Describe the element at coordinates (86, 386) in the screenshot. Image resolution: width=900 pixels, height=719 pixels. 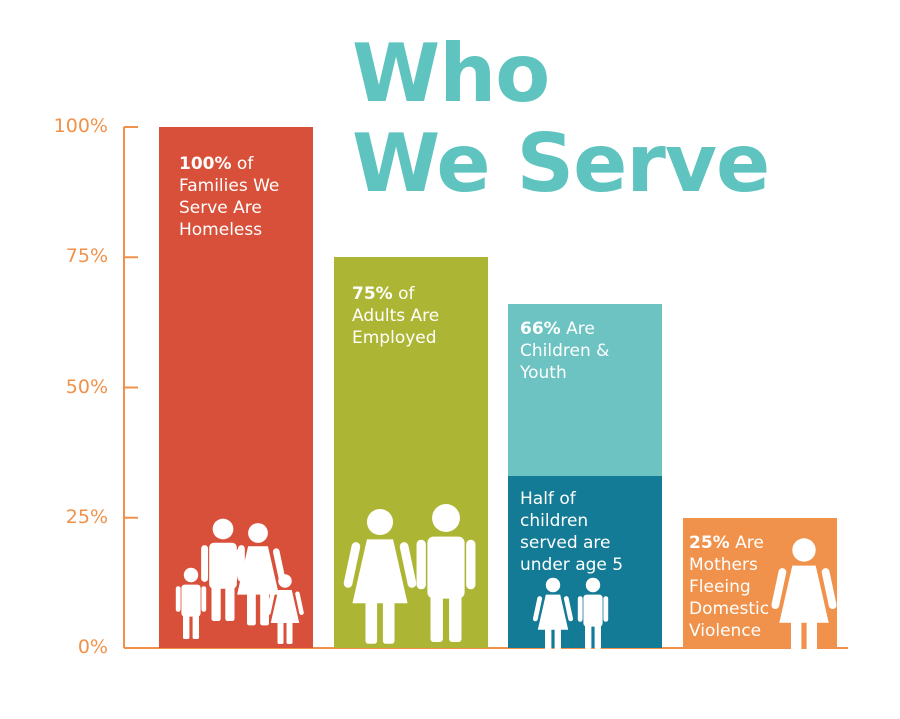
I see `y-tick-label: 50%` at that location.